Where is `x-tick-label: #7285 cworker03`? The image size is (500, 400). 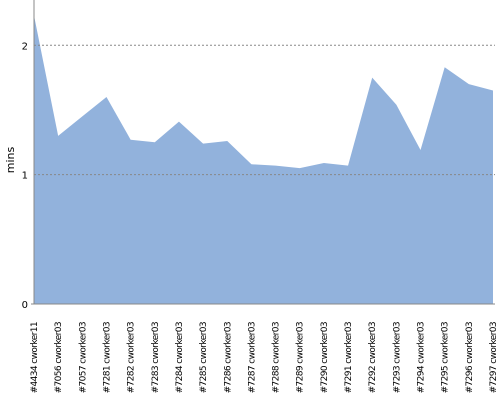 x-tick-label: #7285 cworker03 is located at coordinates (204, 357).